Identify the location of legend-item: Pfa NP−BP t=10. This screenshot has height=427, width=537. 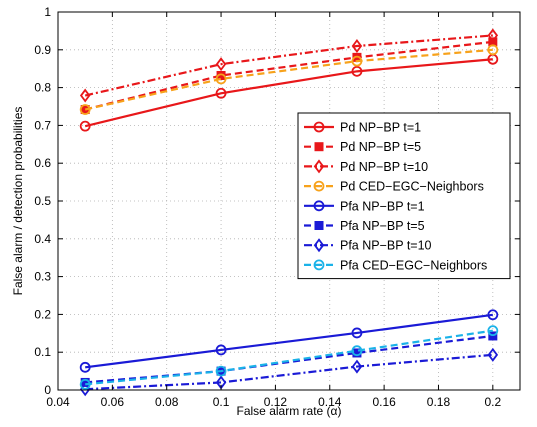
(368, 245).